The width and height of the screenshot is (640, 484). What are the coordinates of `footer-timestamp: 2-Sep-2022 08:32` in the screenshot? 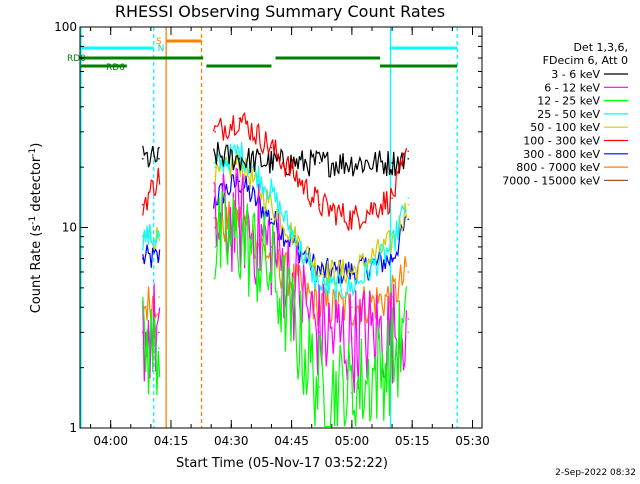 It's located at (595, 473).